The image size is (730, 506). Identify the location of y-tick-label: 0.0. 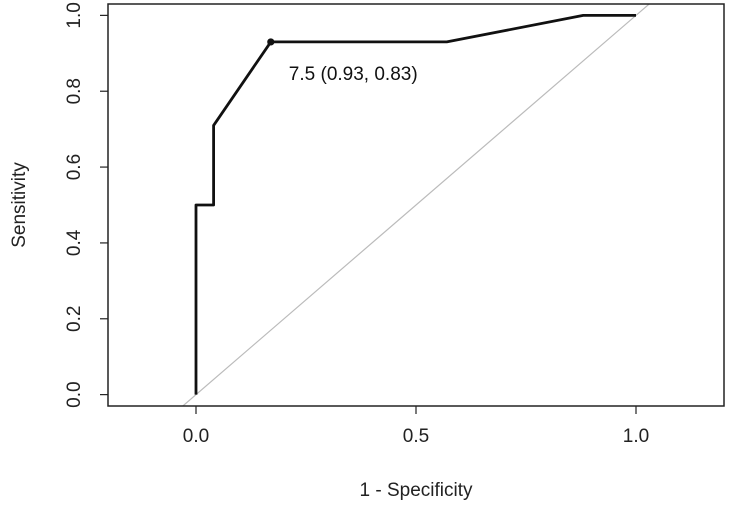
(74, 394).